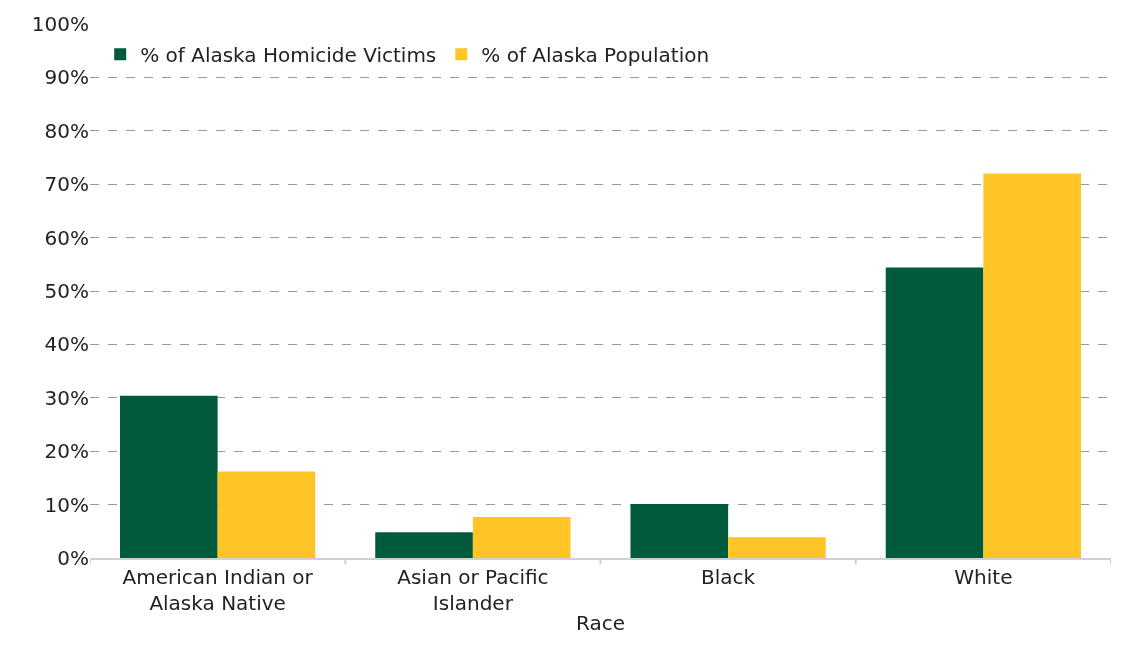 This screenshot has width=1133, height=648. What do you see at coordinates (66, 237) in the screenshot?
I see `y-tick-label: 60%` at bounding box center [66, 237].